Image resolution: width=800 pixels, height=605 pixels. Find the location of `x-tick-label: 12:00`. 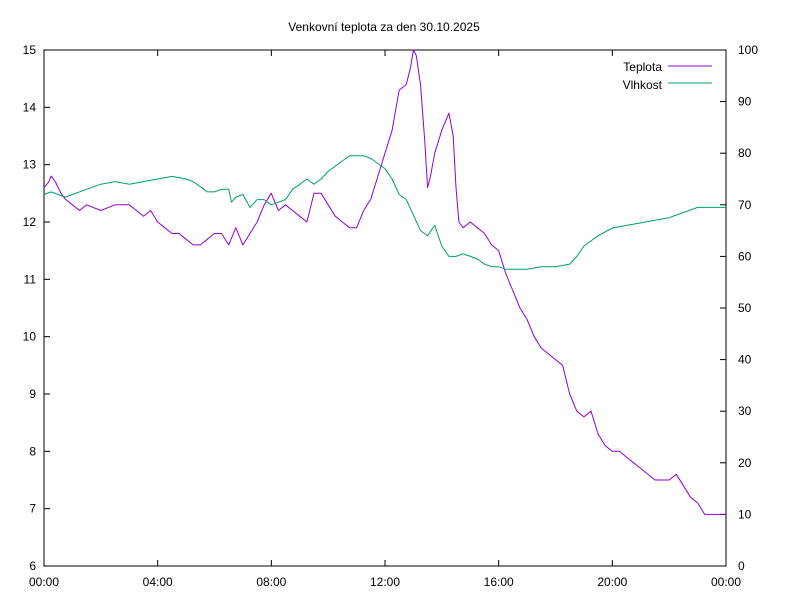

x-tick-label: 12:00 is located at coordinates (385, 582).